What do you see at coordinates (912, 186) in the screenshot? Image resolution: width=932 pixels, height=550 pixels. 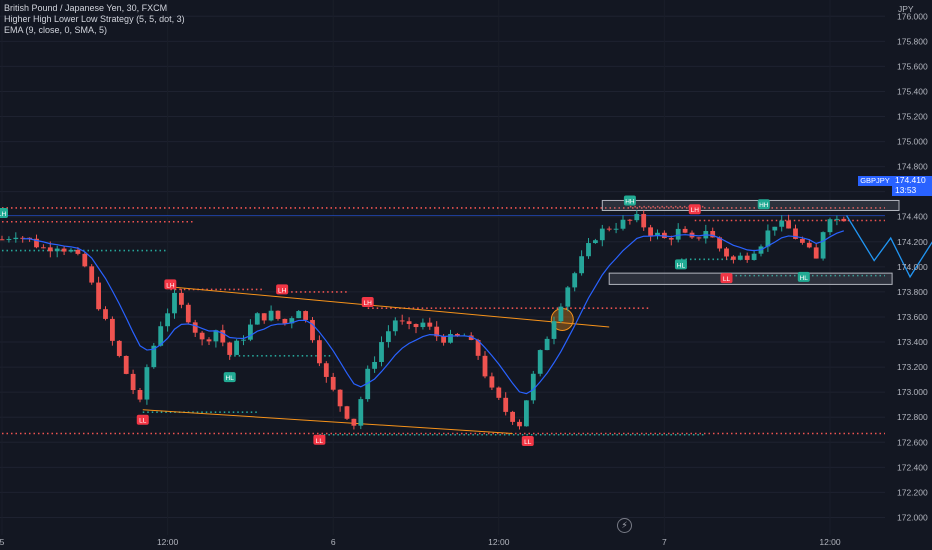 I see `price-box: 174.410 13:53` at bounding box center [912, 186].